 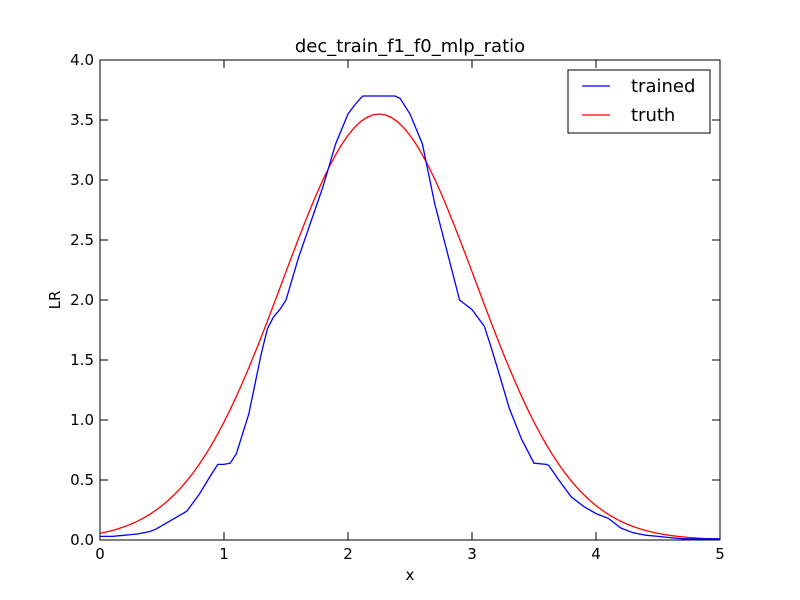 I want to click on legend-label-truth: truth, so click(x=653, y=115).